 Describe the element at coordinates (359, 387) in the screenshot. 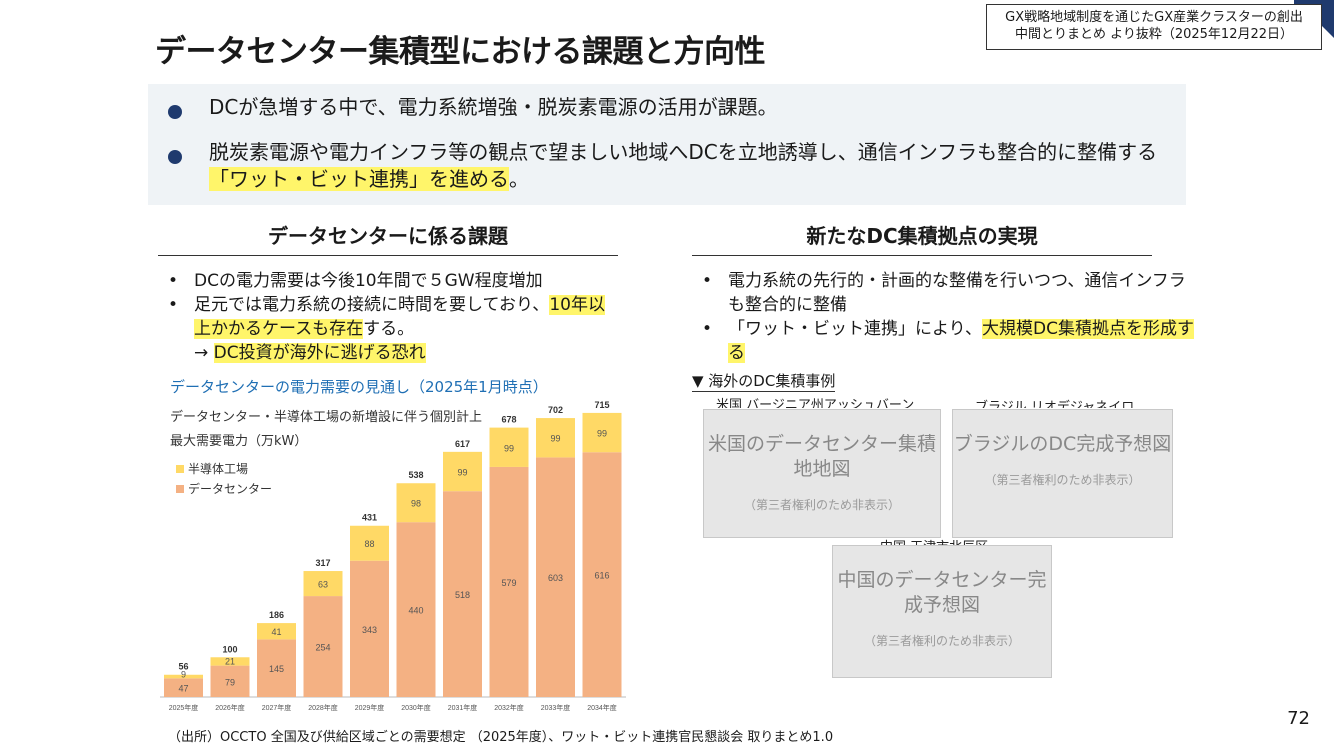

I see `chart-title: データセンターの電力需要の見通し（2025年1月時点）` at that location.